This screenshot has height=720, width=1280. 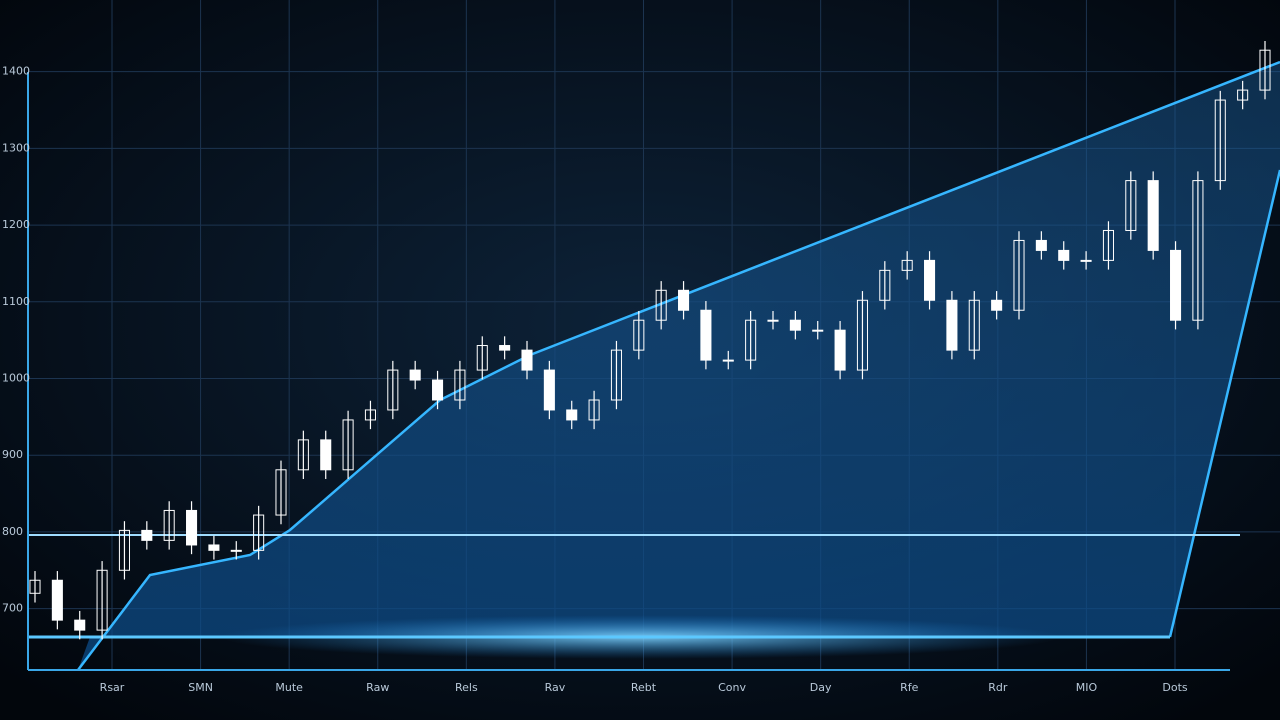 I want to click on y-tick-label: 1000, so click(x=16, y=378).